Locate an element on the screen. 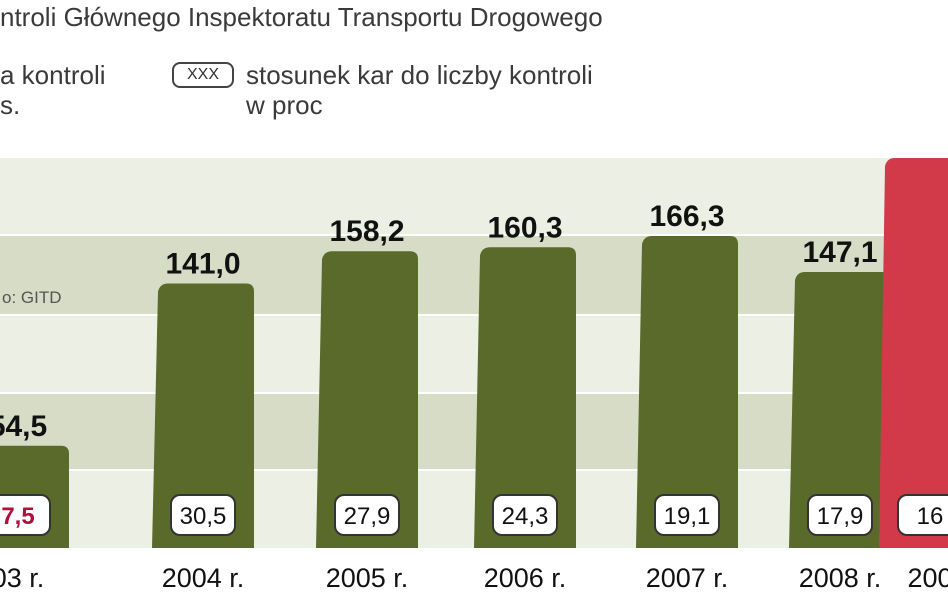 The image size is (948, 593). ratio-label-3: 24,3 is located at coordinates (525, 516).